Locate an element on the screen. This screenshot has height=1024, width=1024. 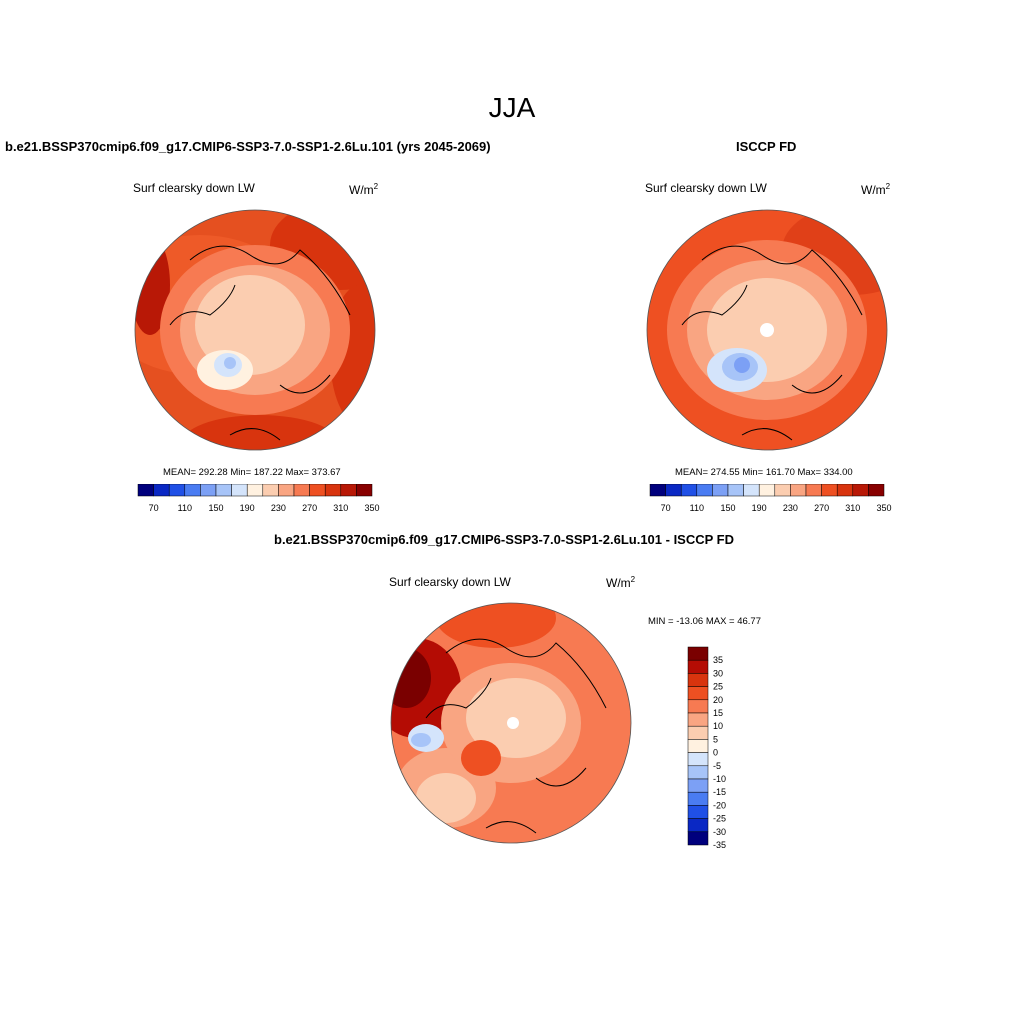
panel2-colorbar-tick-label: 70 is located at coordinates (666, 508).